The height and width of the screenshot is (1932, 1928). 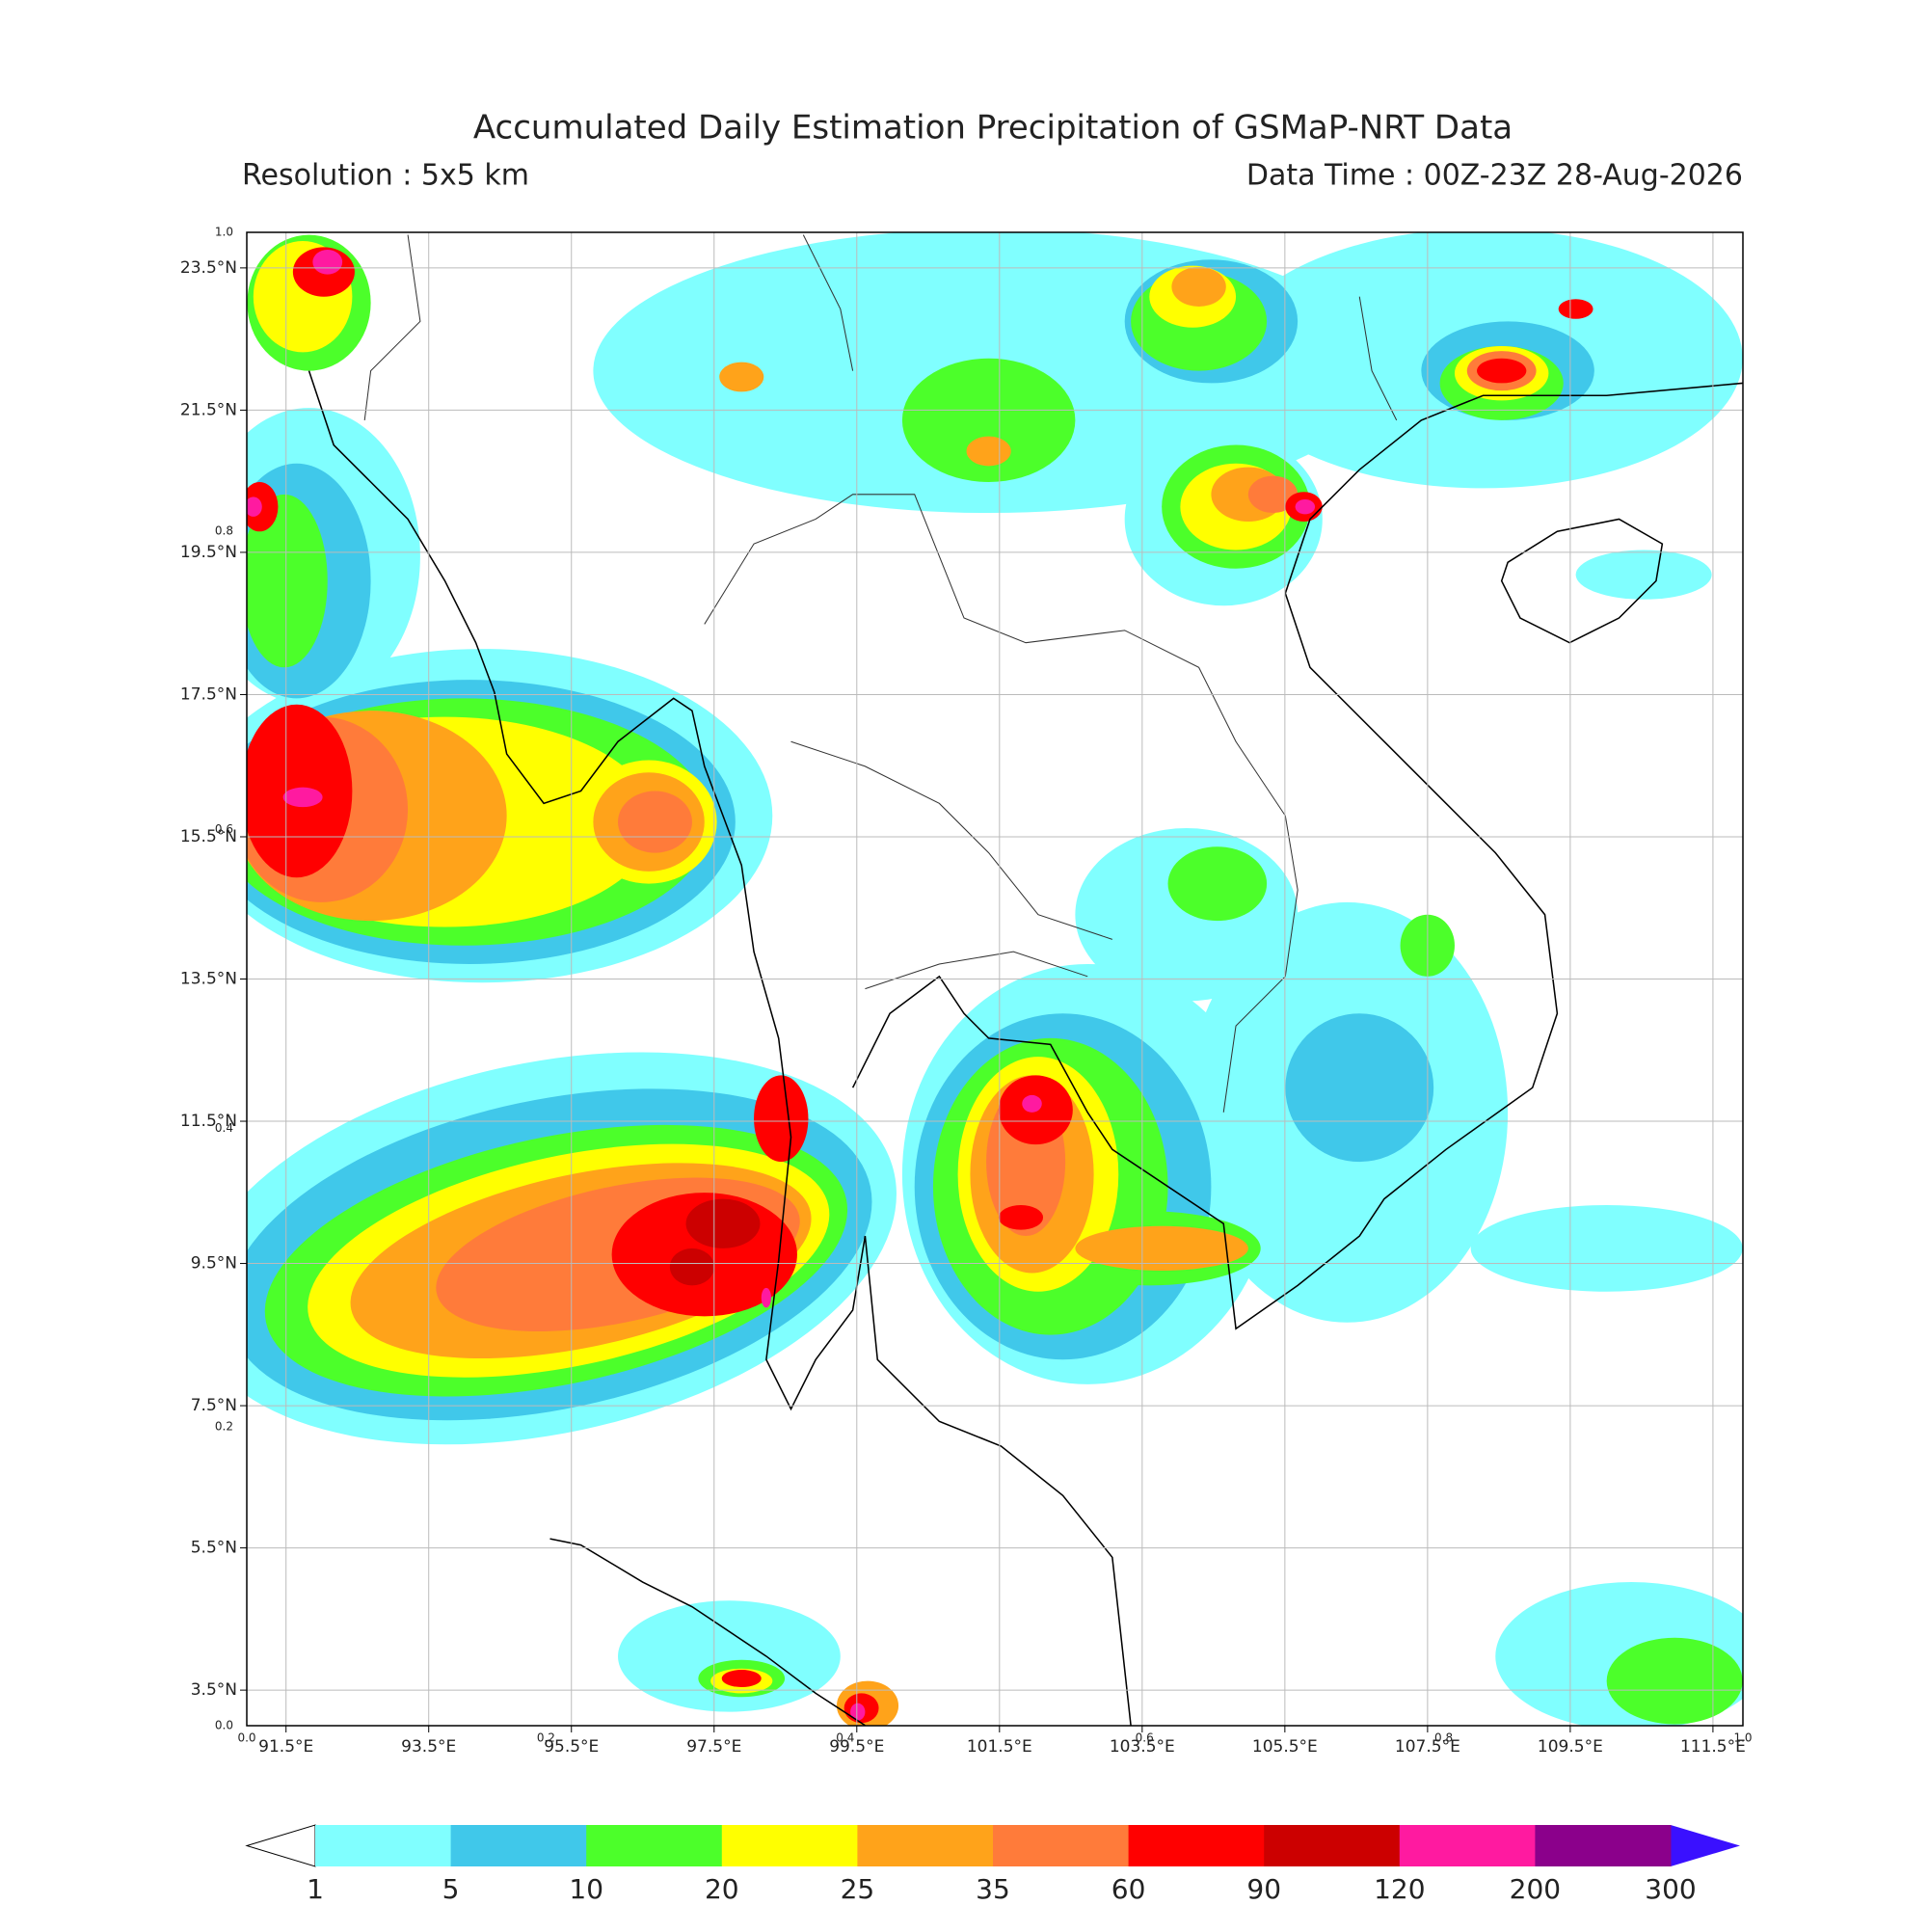 I want to click on lon-tick-label: 107.5°E, so click(x=1428, y=1747).